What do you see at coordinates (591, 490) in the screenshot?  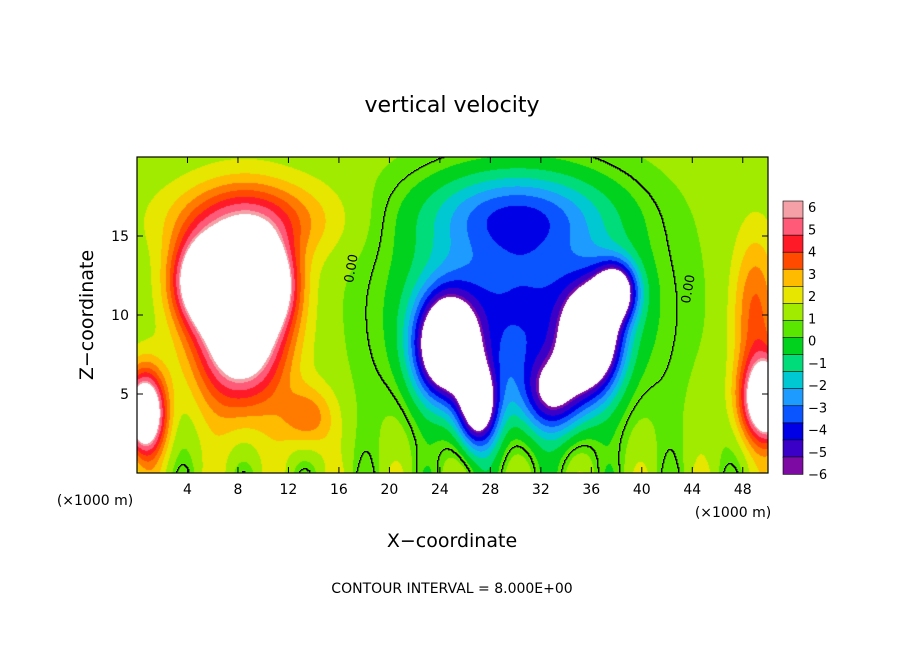 I see `x-tick-label: 36` at bounding box center [591, 490].